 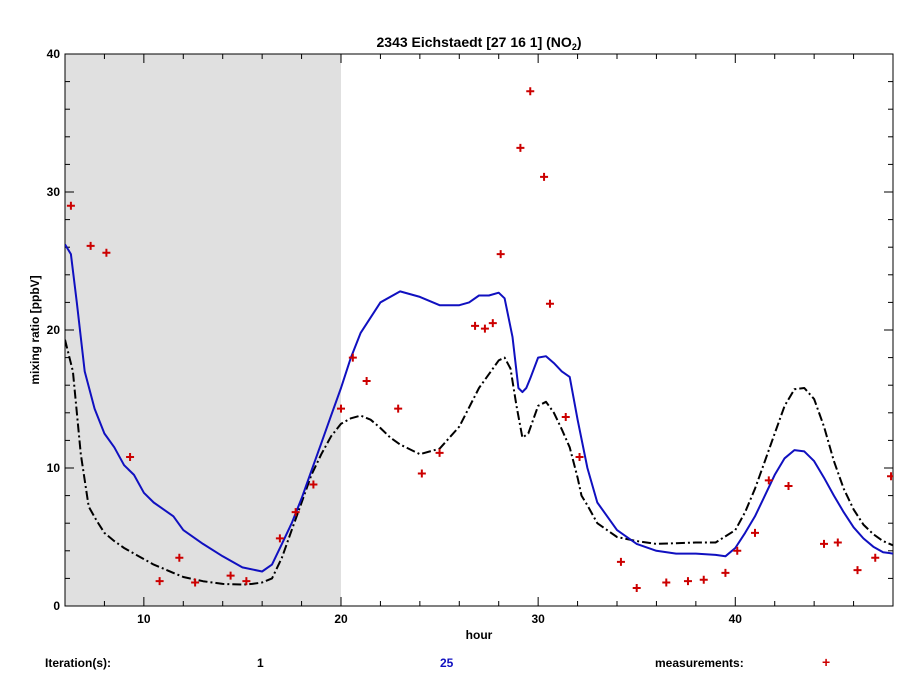 What do you see at coordinates (699, 663) in the screenshot?
I see `legend-measurements-label: measurements:` at bounding box center [699, 663].